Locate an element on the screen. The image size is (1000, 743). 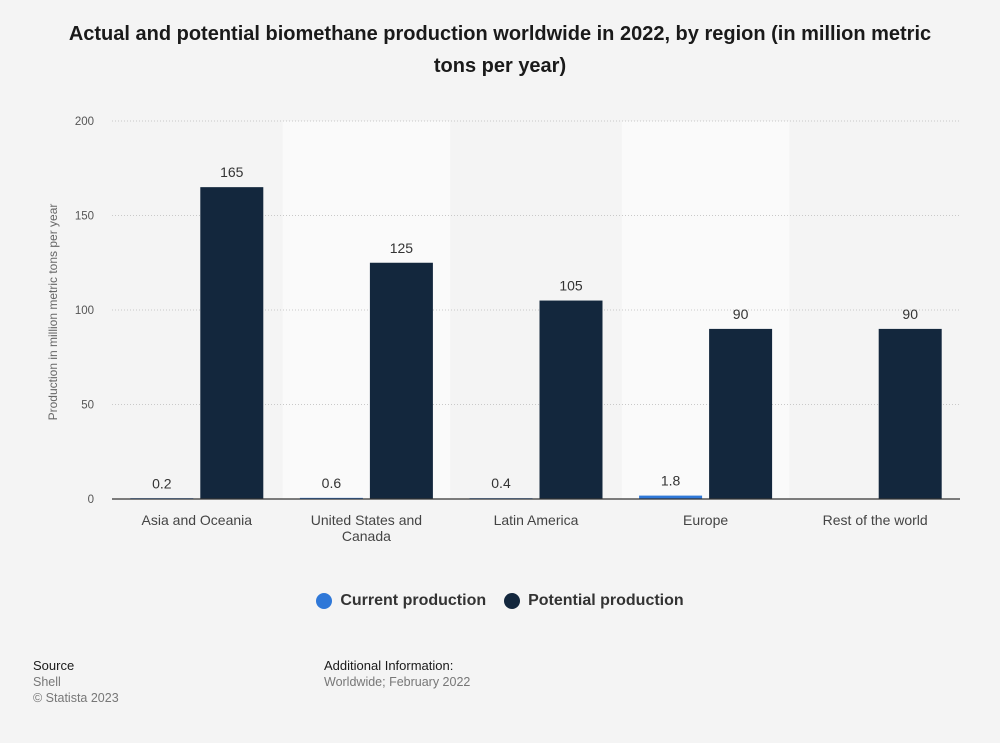
y-tick-label: 0 is located at coordinates (91, 500).